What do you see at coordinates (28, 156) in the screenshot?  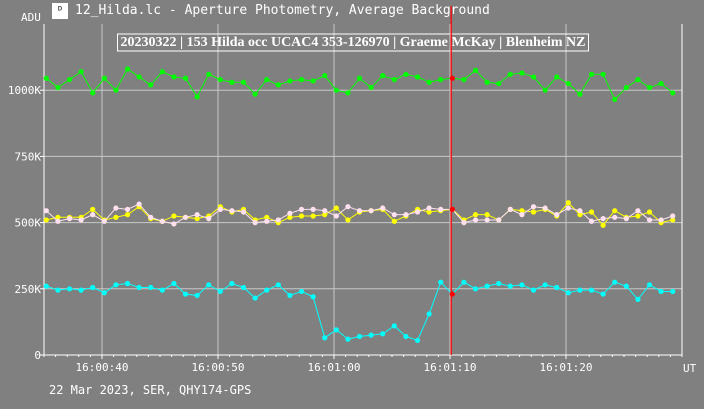 I see `y-tick-label: 750K` at bounding box center [28, 156].